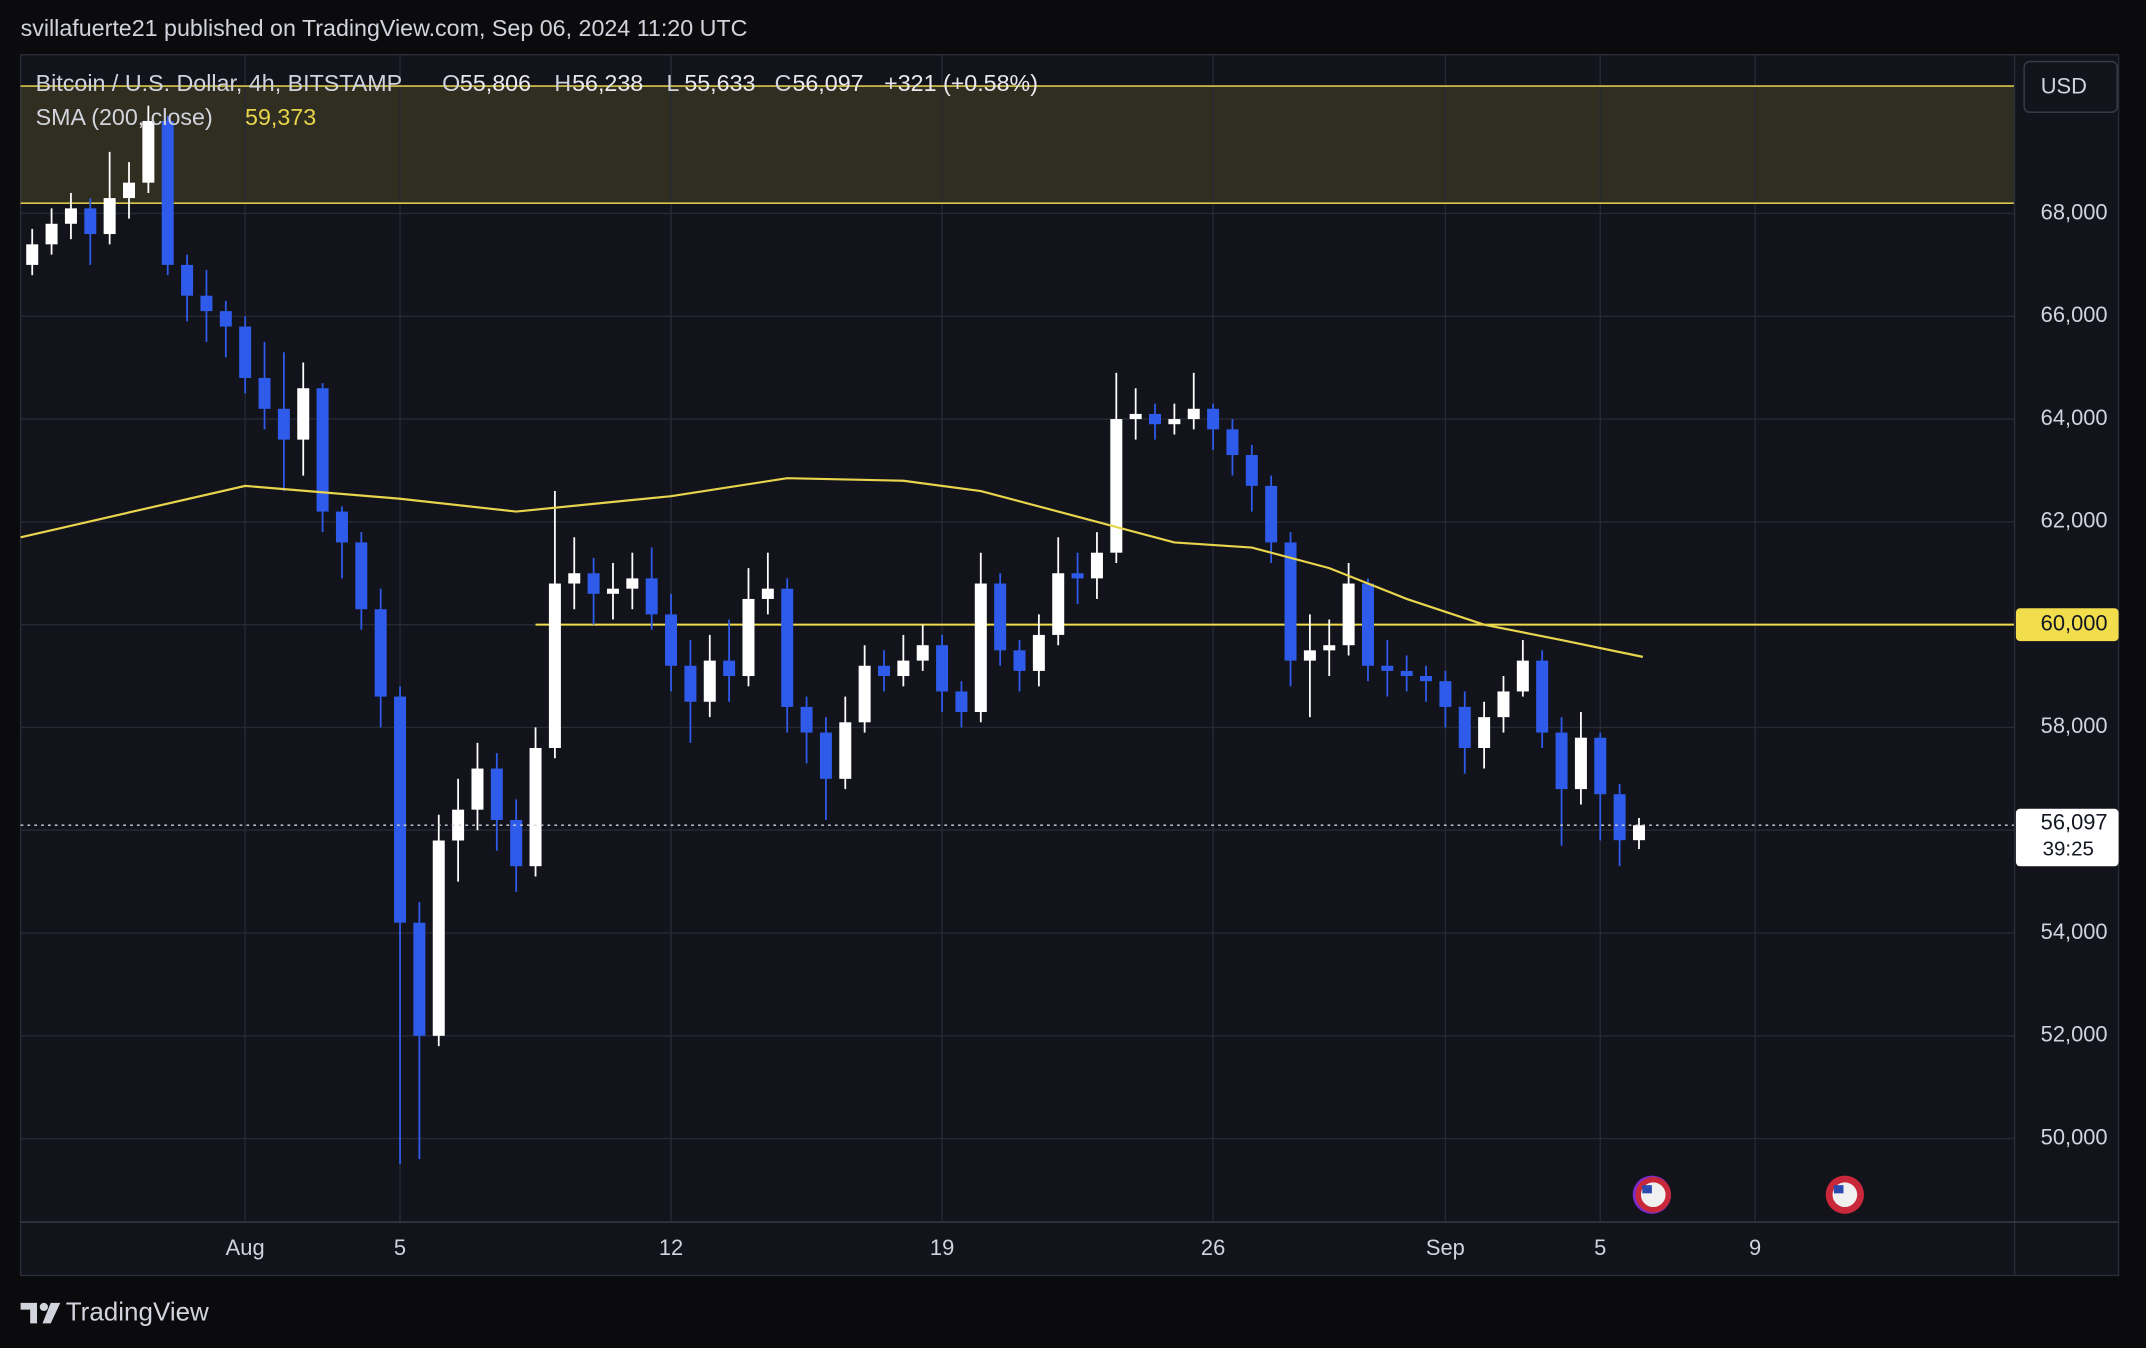  I want to click on ohlc-value: 55,806, so click(495, 83).